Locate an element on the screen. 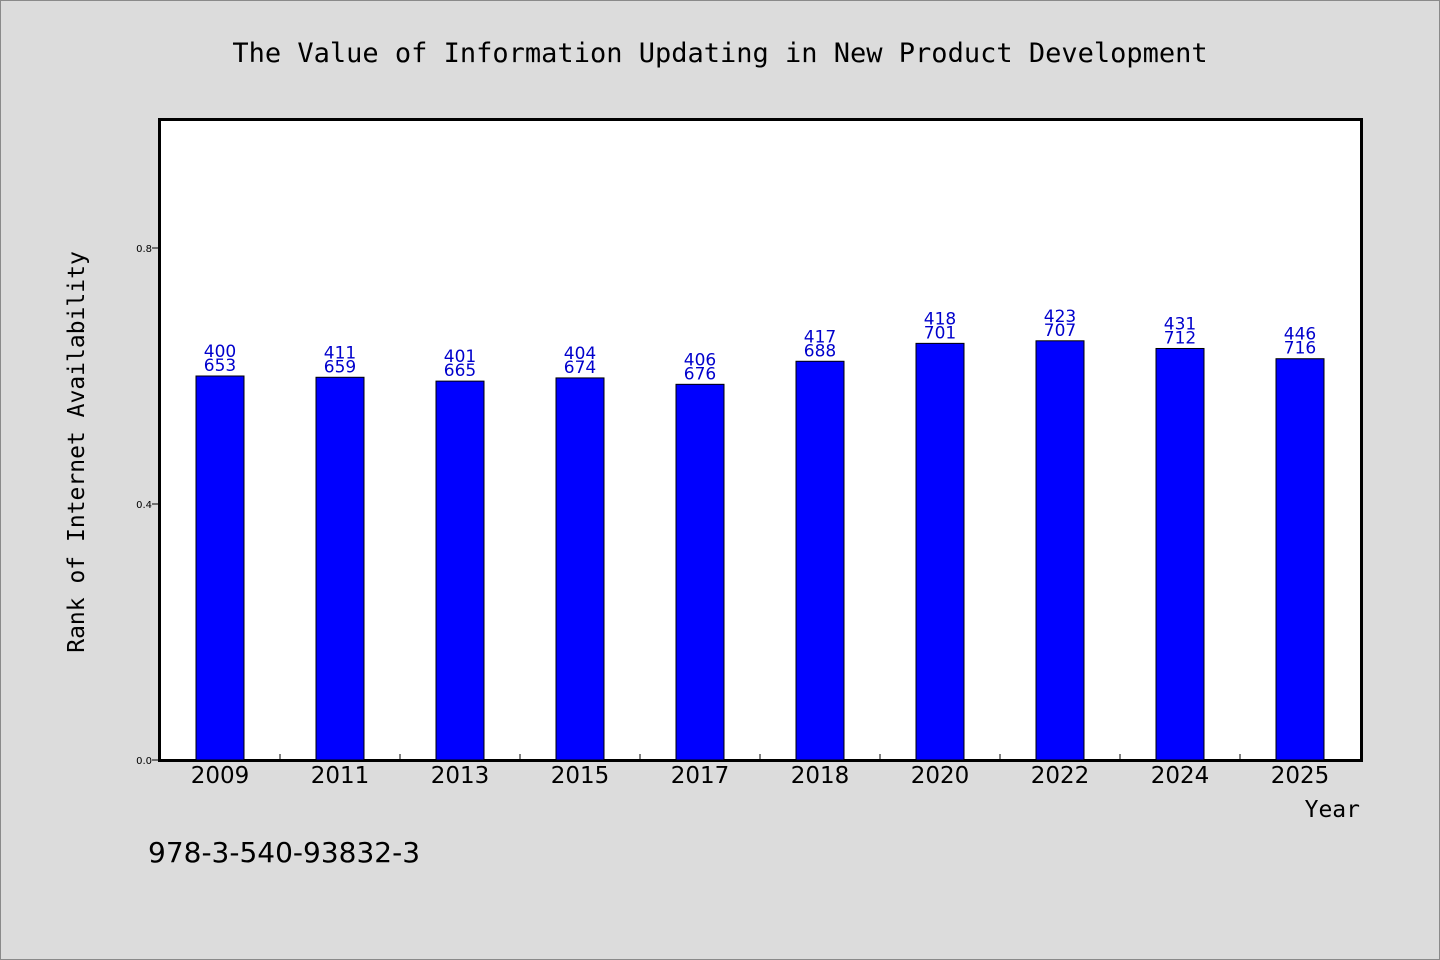  data-label-bottom: 688 is located at coordinates (820, 351).